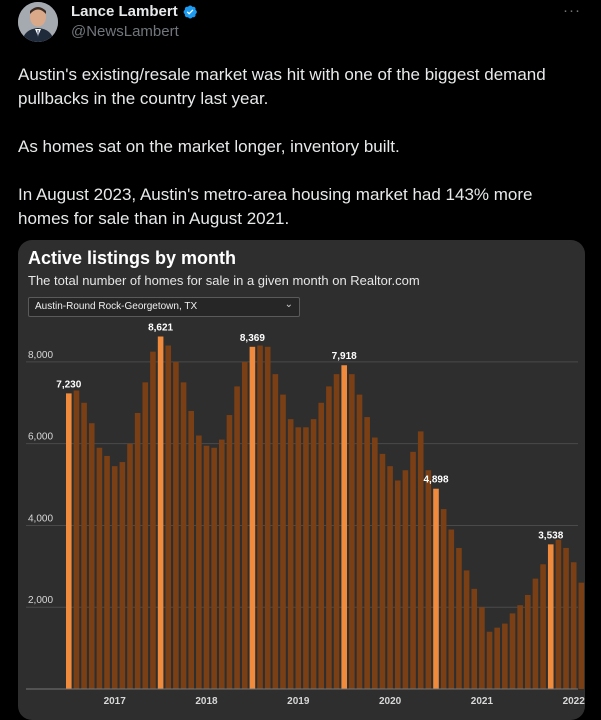 Image resolution: width=601 pixels, height=720 pixels. I want to click on data-label: 8,621, so click(160, 327).